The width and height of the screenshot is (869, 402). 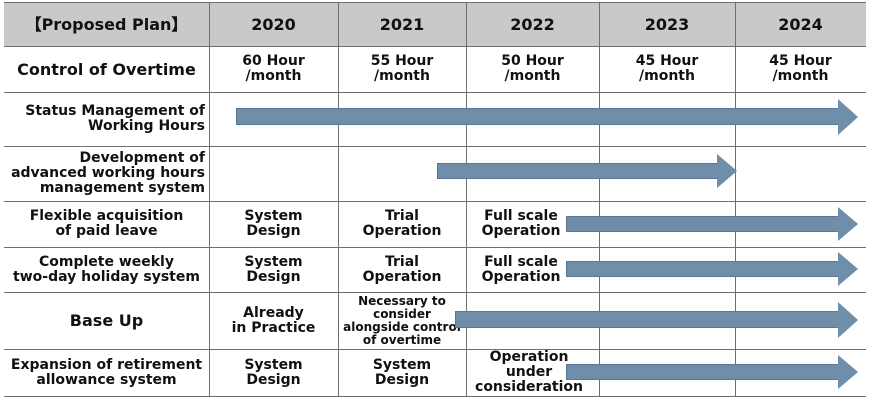 I want to click on retirement-2021: System Design, so click(x=402, y=372).